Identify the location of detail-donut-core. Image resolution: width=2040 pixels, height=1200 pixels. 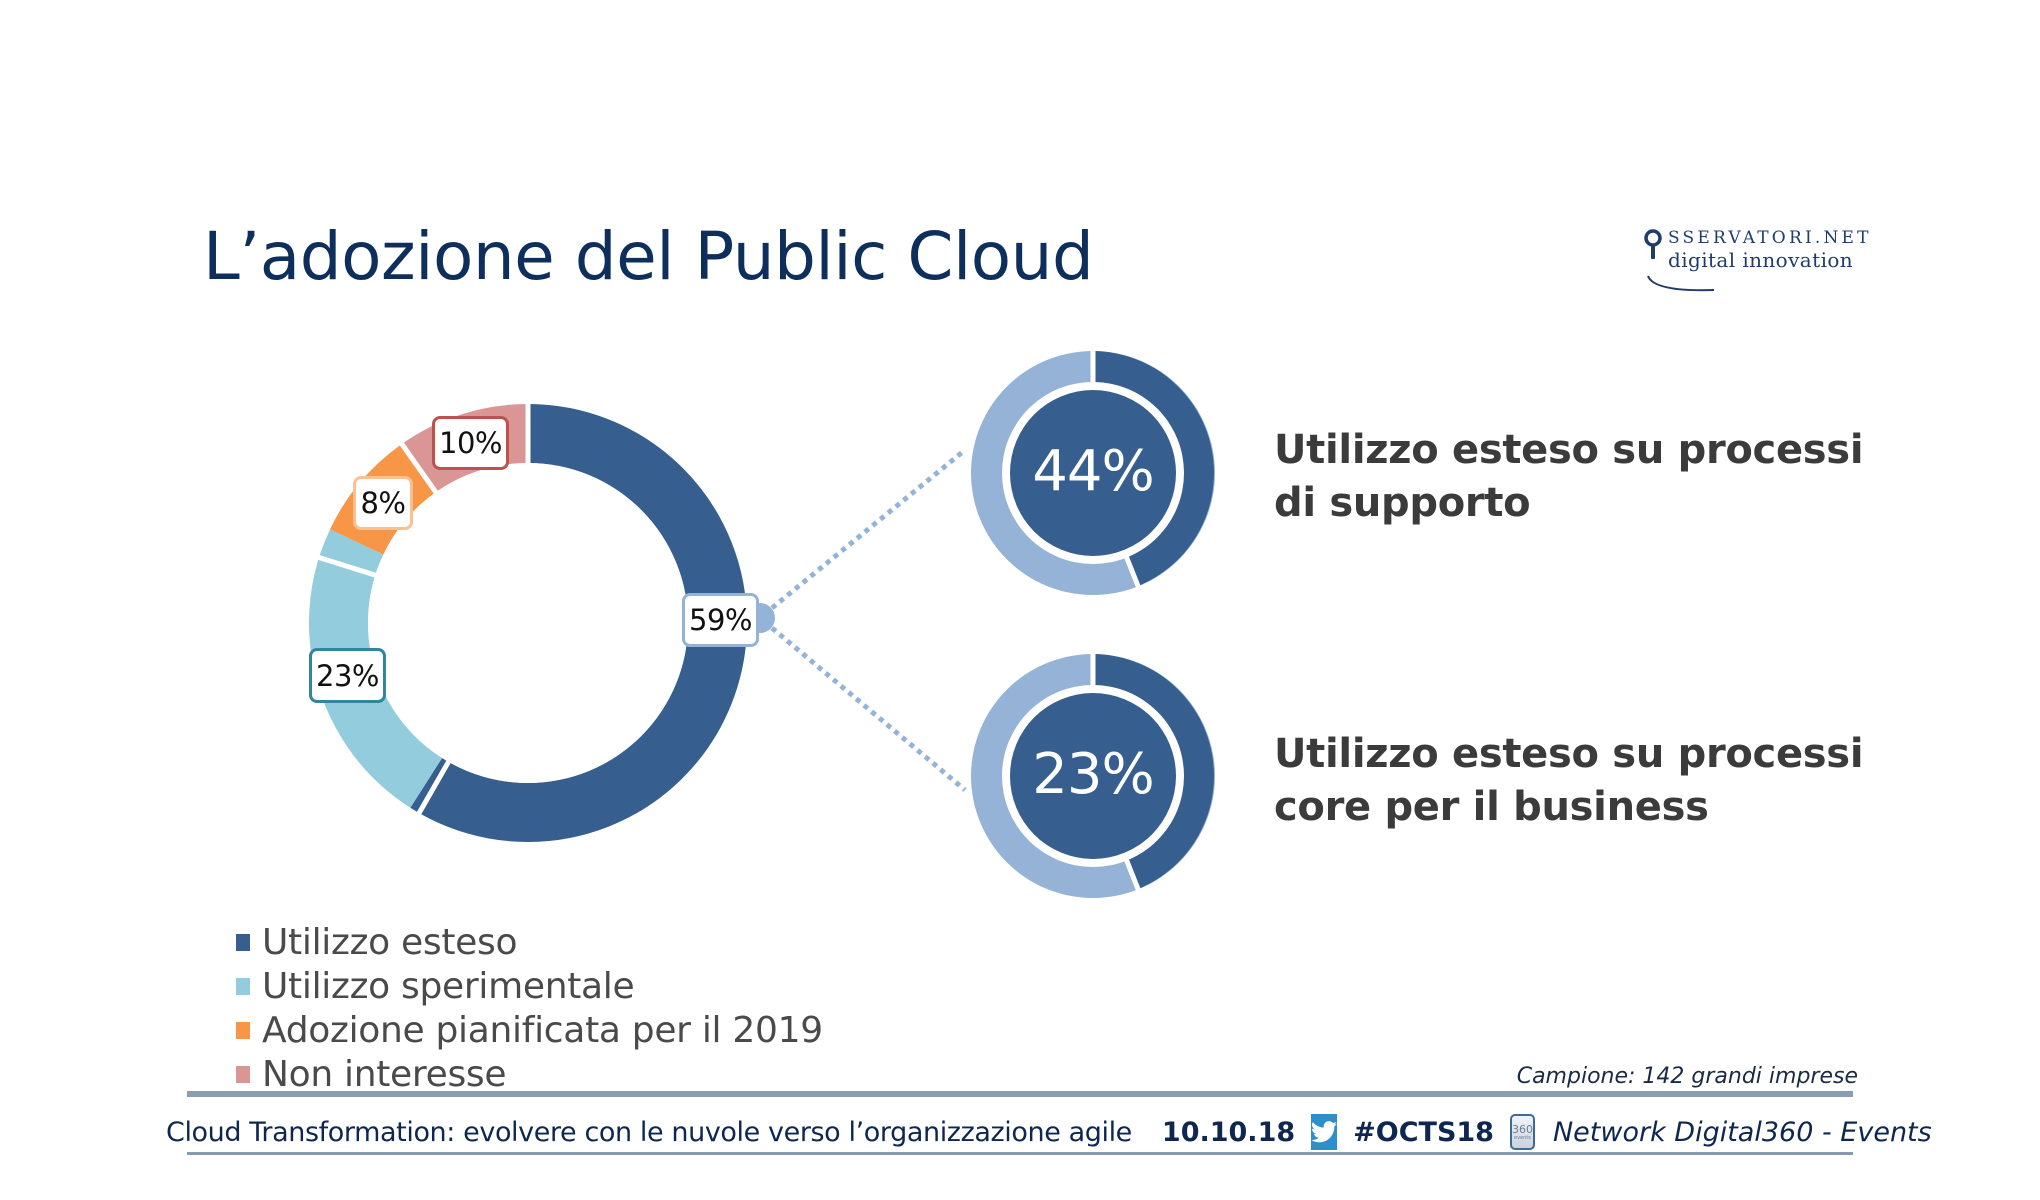
(1093, 773).